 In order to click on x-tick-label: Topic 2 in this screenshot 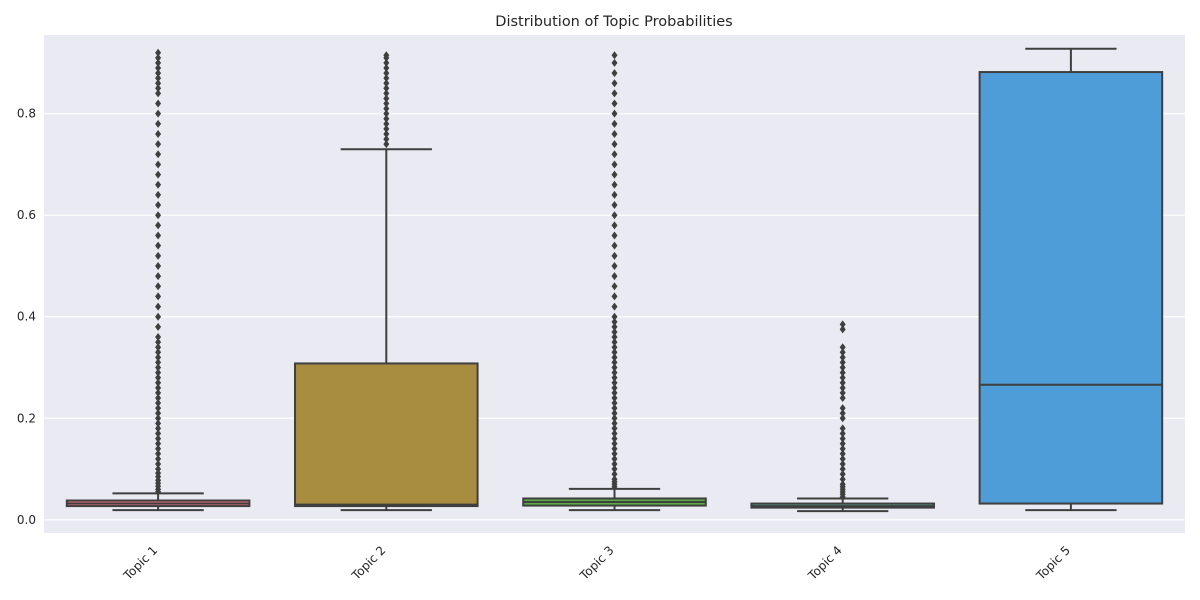, I will do `click(368, 563)`.